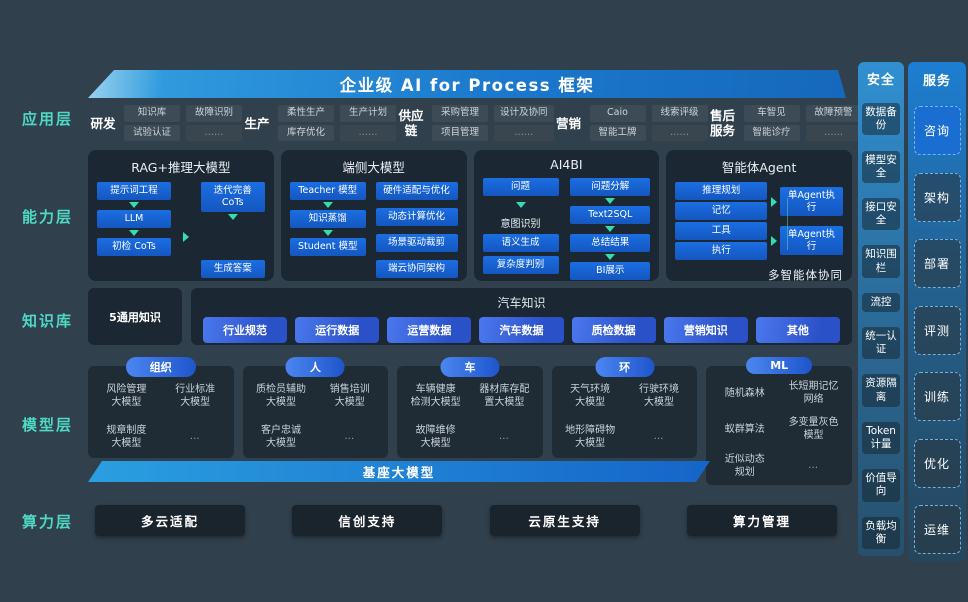 This screenshot has width=968, height=602. Describe the element at coordinates (315, 367) in the screenshot. I see `model-group-pill: 人` at that location.